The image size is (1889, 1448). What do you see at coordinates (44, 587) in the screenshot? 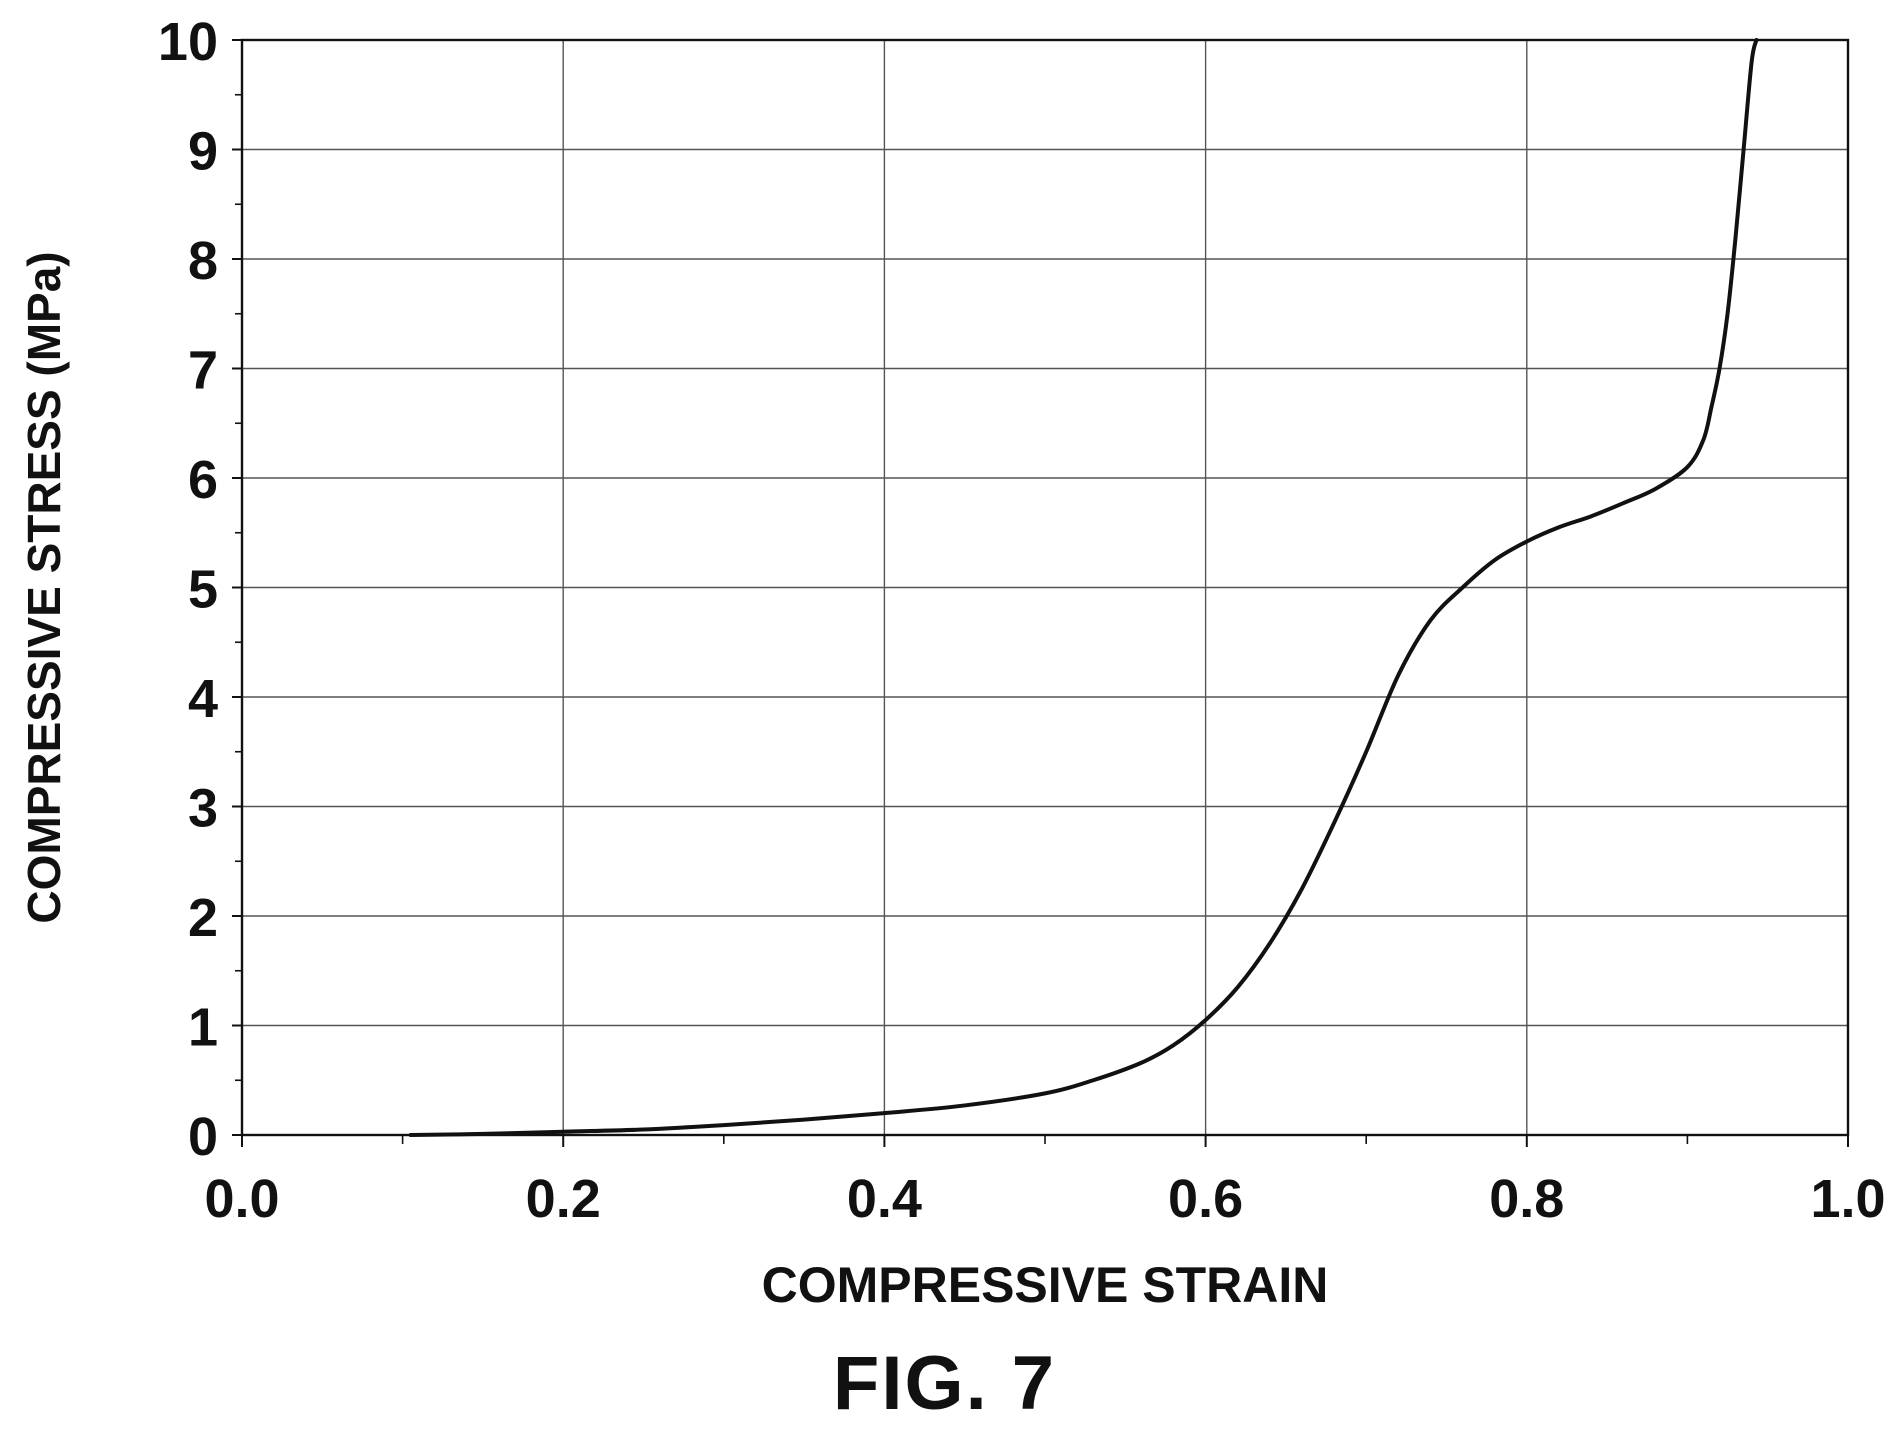
I see `y-axis-title: COMPRESSIVE STRESS (MPa)` at bounding box center [44, 587].